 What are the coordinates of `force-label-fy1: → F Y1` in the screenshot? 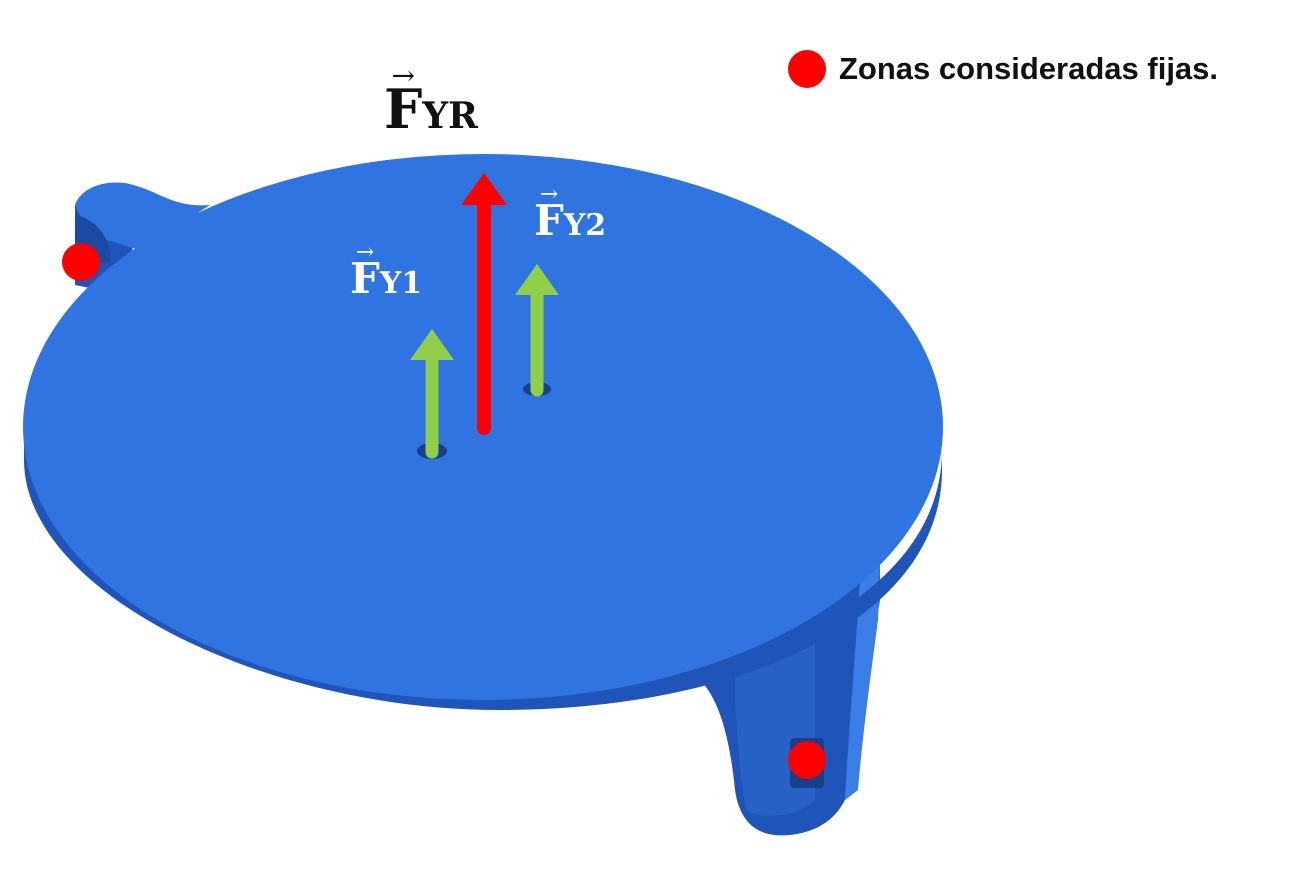 It's located at (386, 271).